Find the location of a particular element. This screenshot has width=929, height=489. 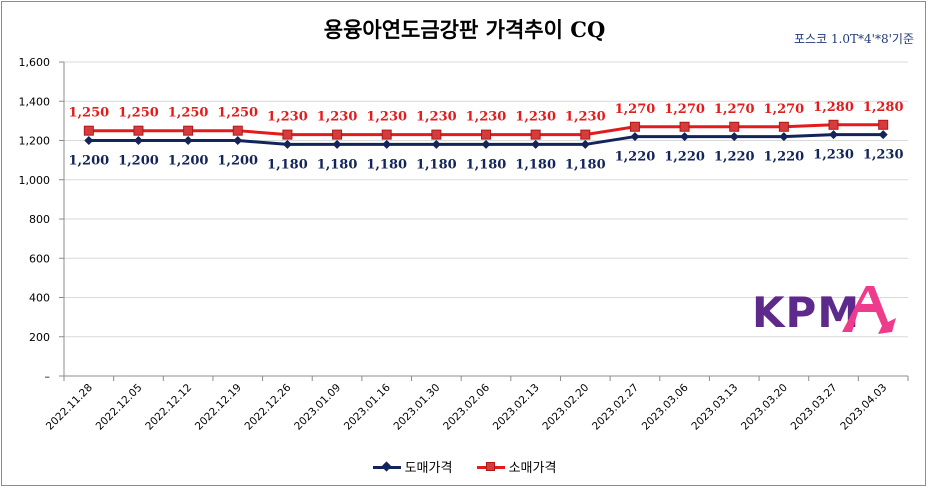

x-tick-label: 2023.03.27 is located at coordinates (814, 407).